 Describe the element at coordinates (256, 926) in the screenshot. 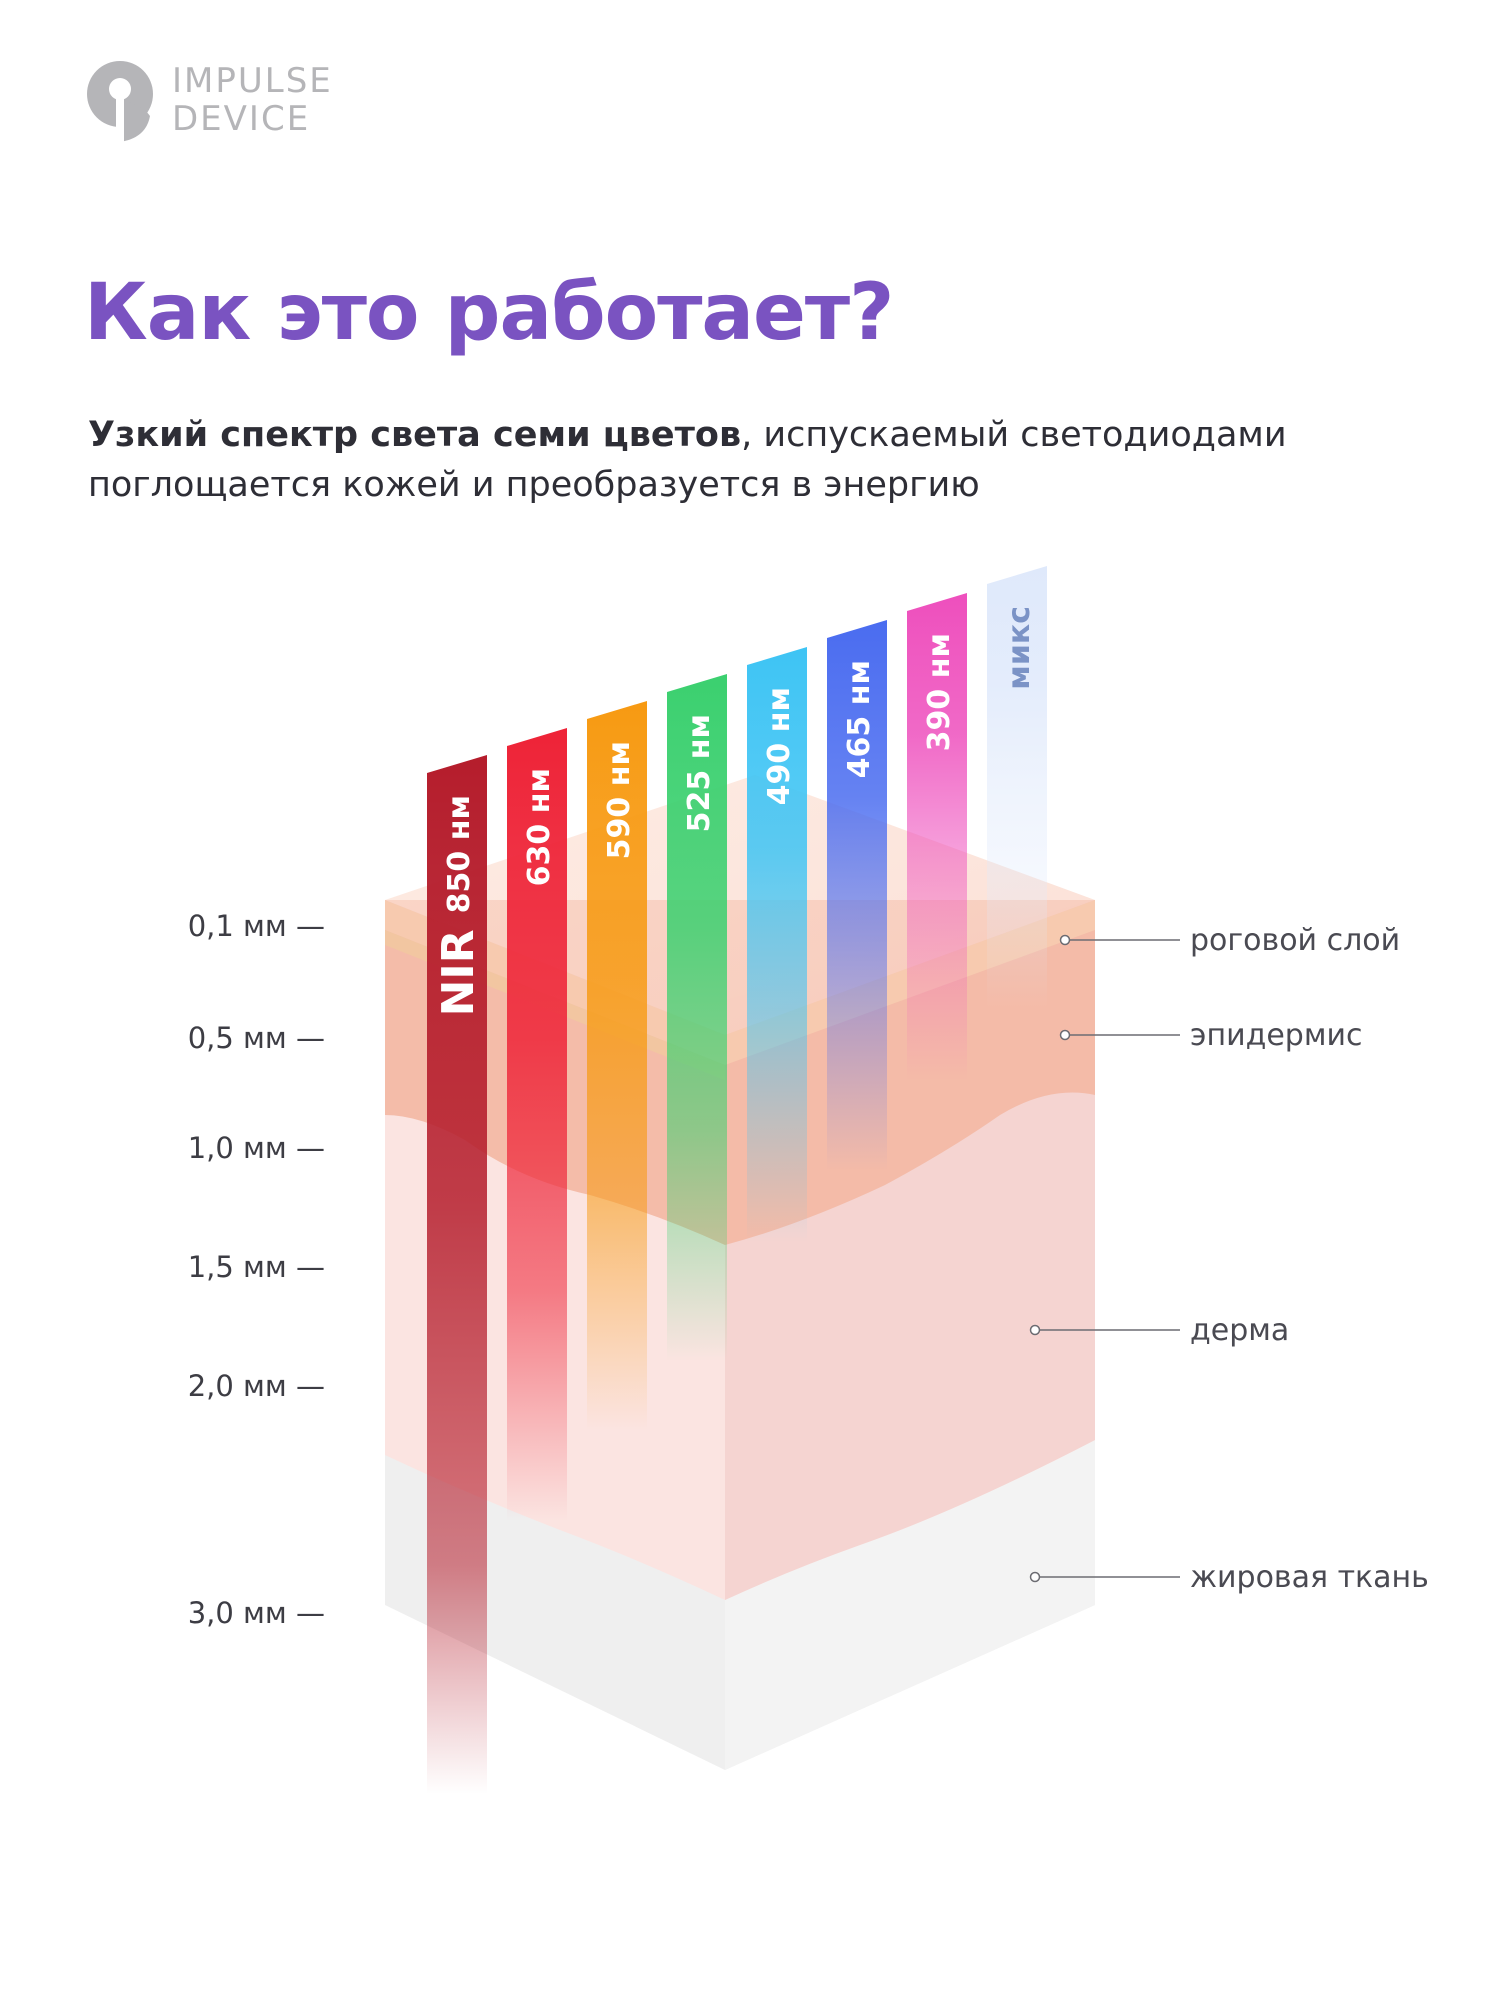

I see `depth-tick-label: 0,1 мм —` at that location.